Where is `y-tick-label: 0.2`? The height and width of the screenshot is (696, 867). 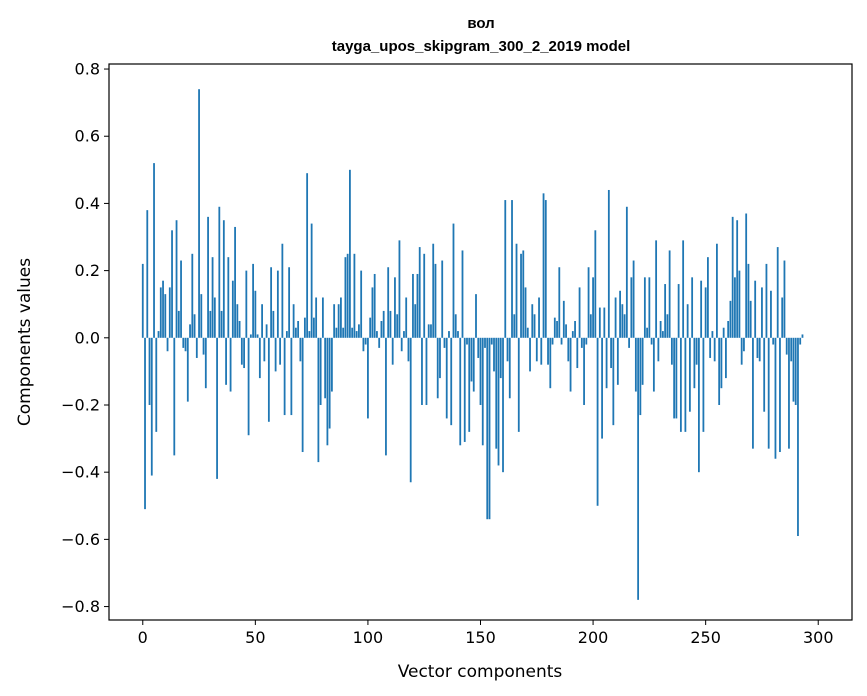 y-tick-label: 0.2 is located at coordinates (87, 270).